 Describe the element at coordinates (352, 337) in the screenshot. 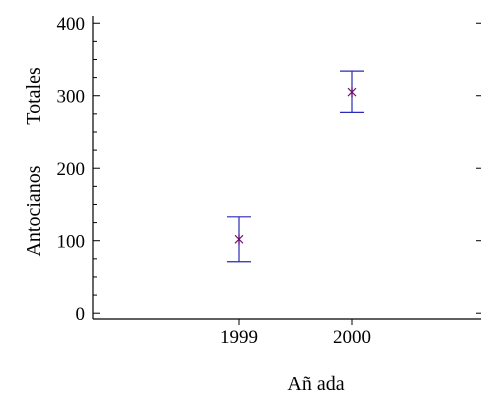

I see `x-tick-label: 2000` at that location.